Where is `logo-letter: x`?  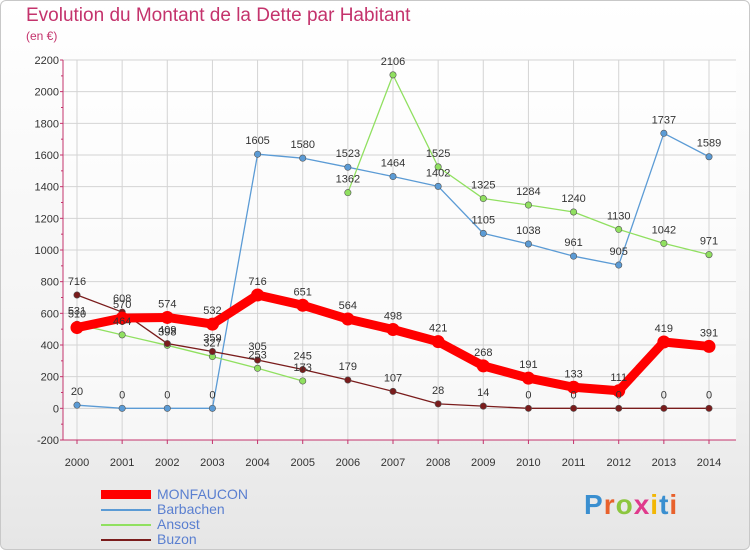 logo-letter: x is located at coordinates (642, 504).